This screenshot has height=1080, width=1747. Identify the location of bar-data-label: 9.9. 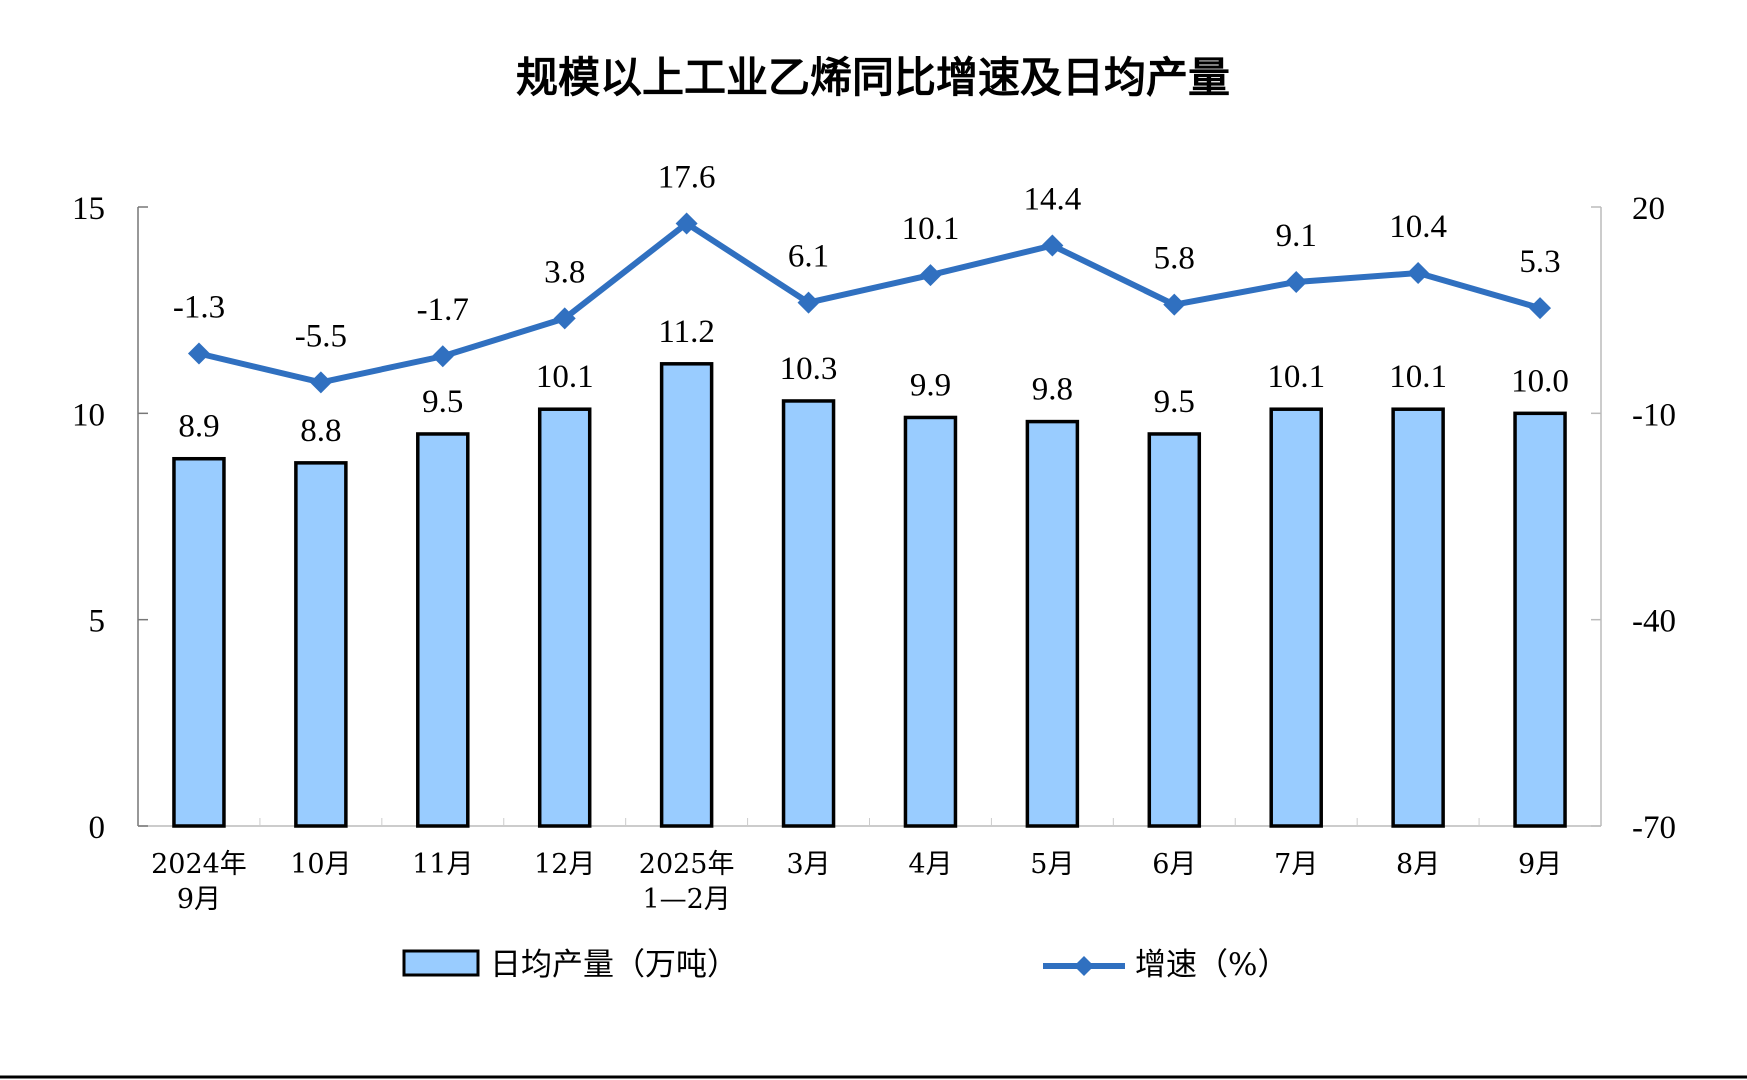
(930, 385).